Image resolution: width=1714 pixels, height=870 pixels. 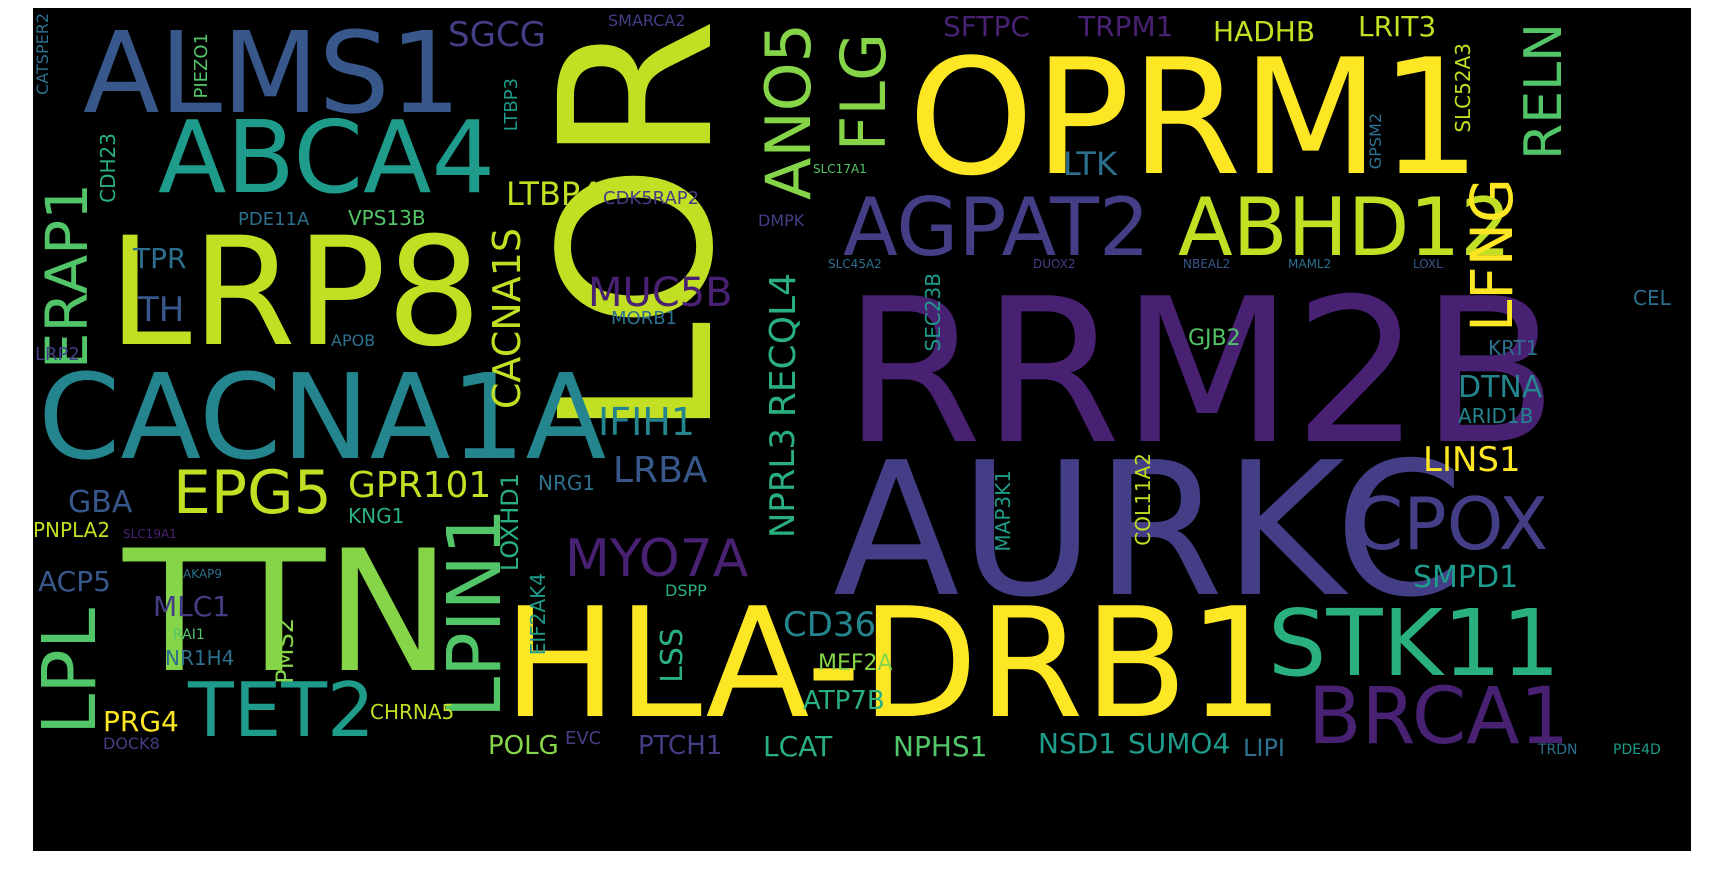 What do you see at coordinates (57, 354) in the screenshot?
I see `word-lrp2: LRP2` at bounding box center [57, 354].